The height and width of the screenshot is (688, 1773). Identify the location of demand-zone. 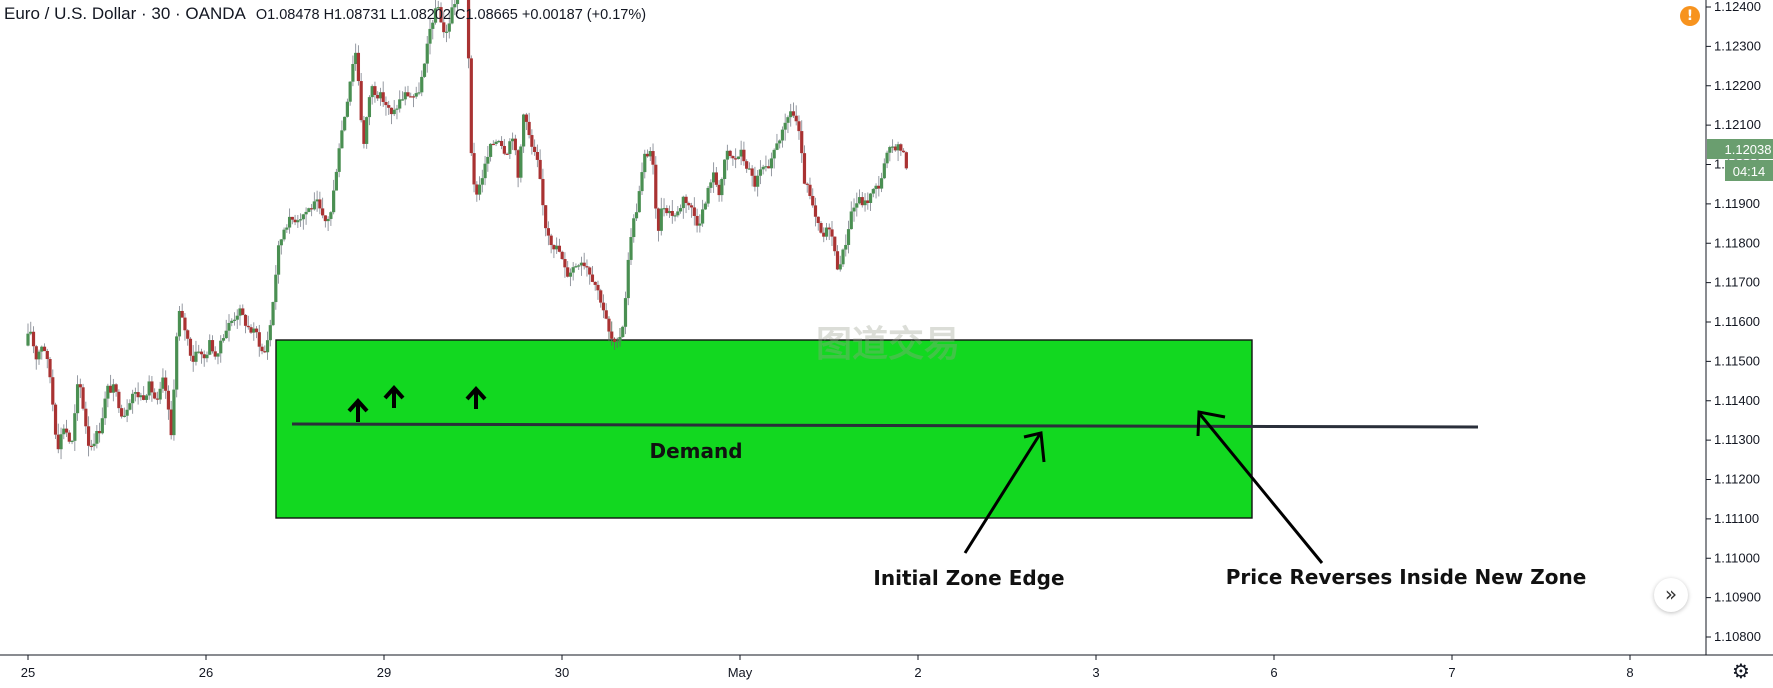
(764, 429).